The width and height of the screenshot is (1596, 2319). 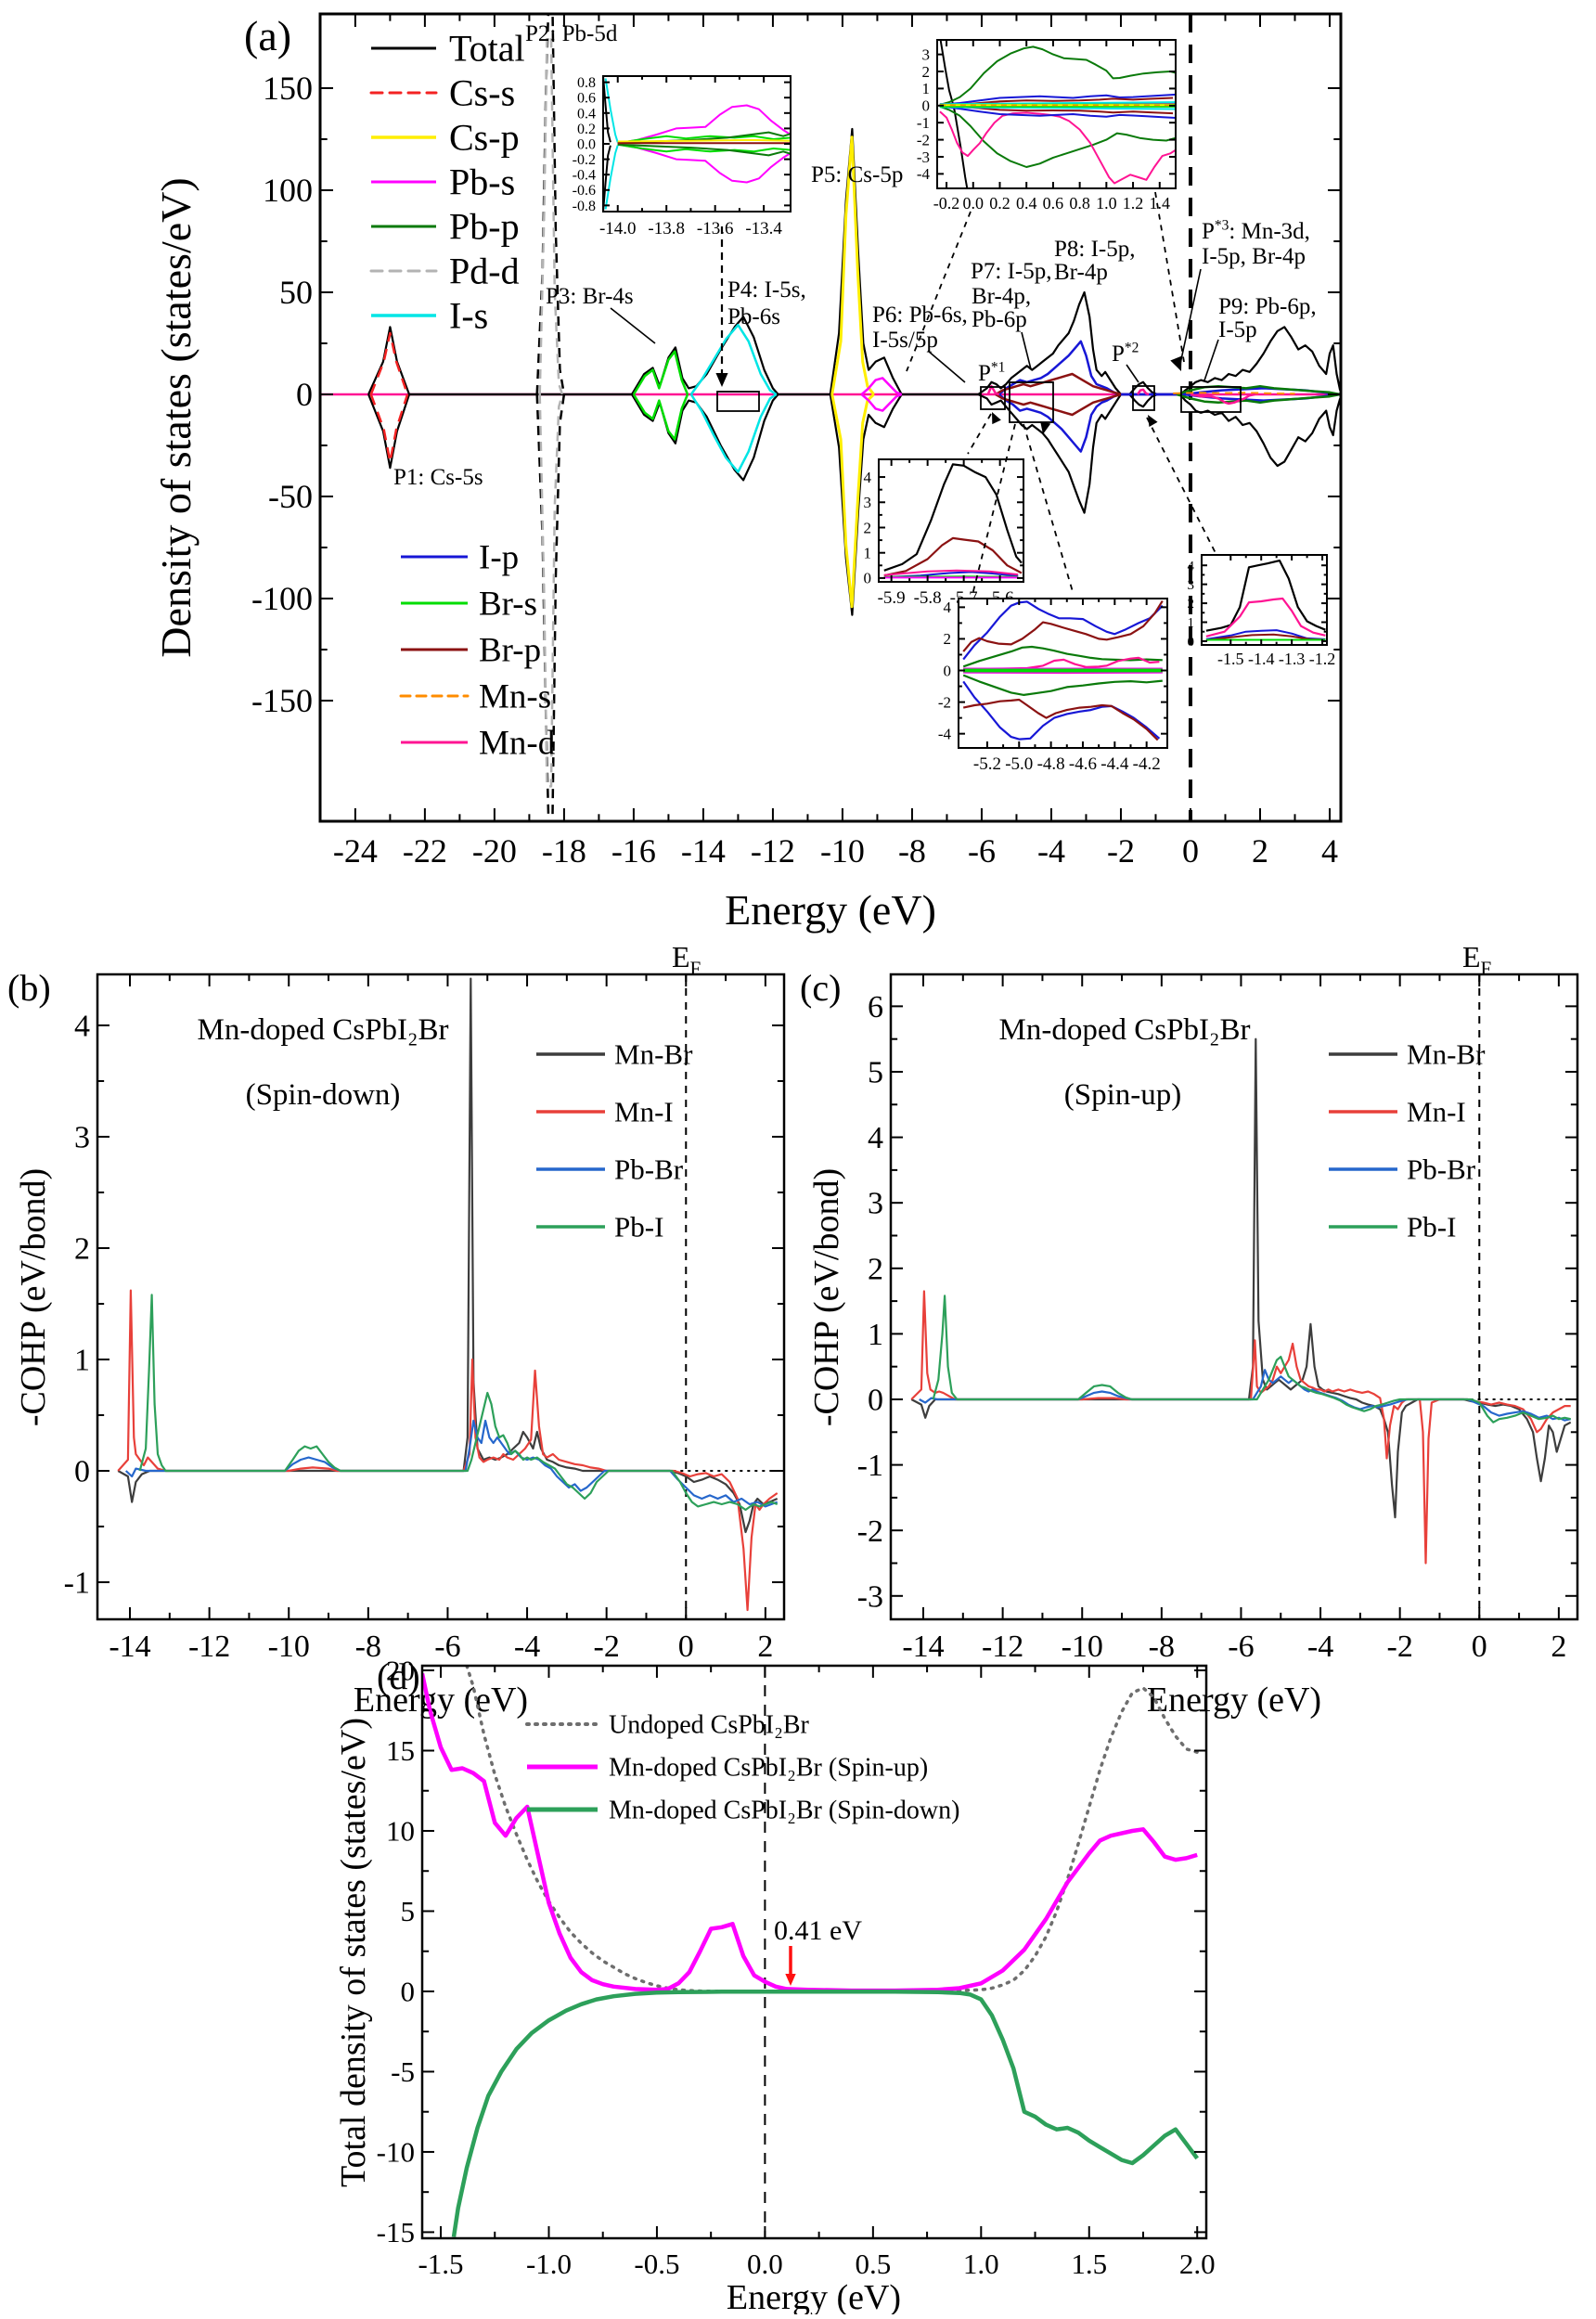 What do you see at coordinates (686, 1647) in the screenshot?
I see `x-tick-label: 0` at bounding box center [686, 1647].